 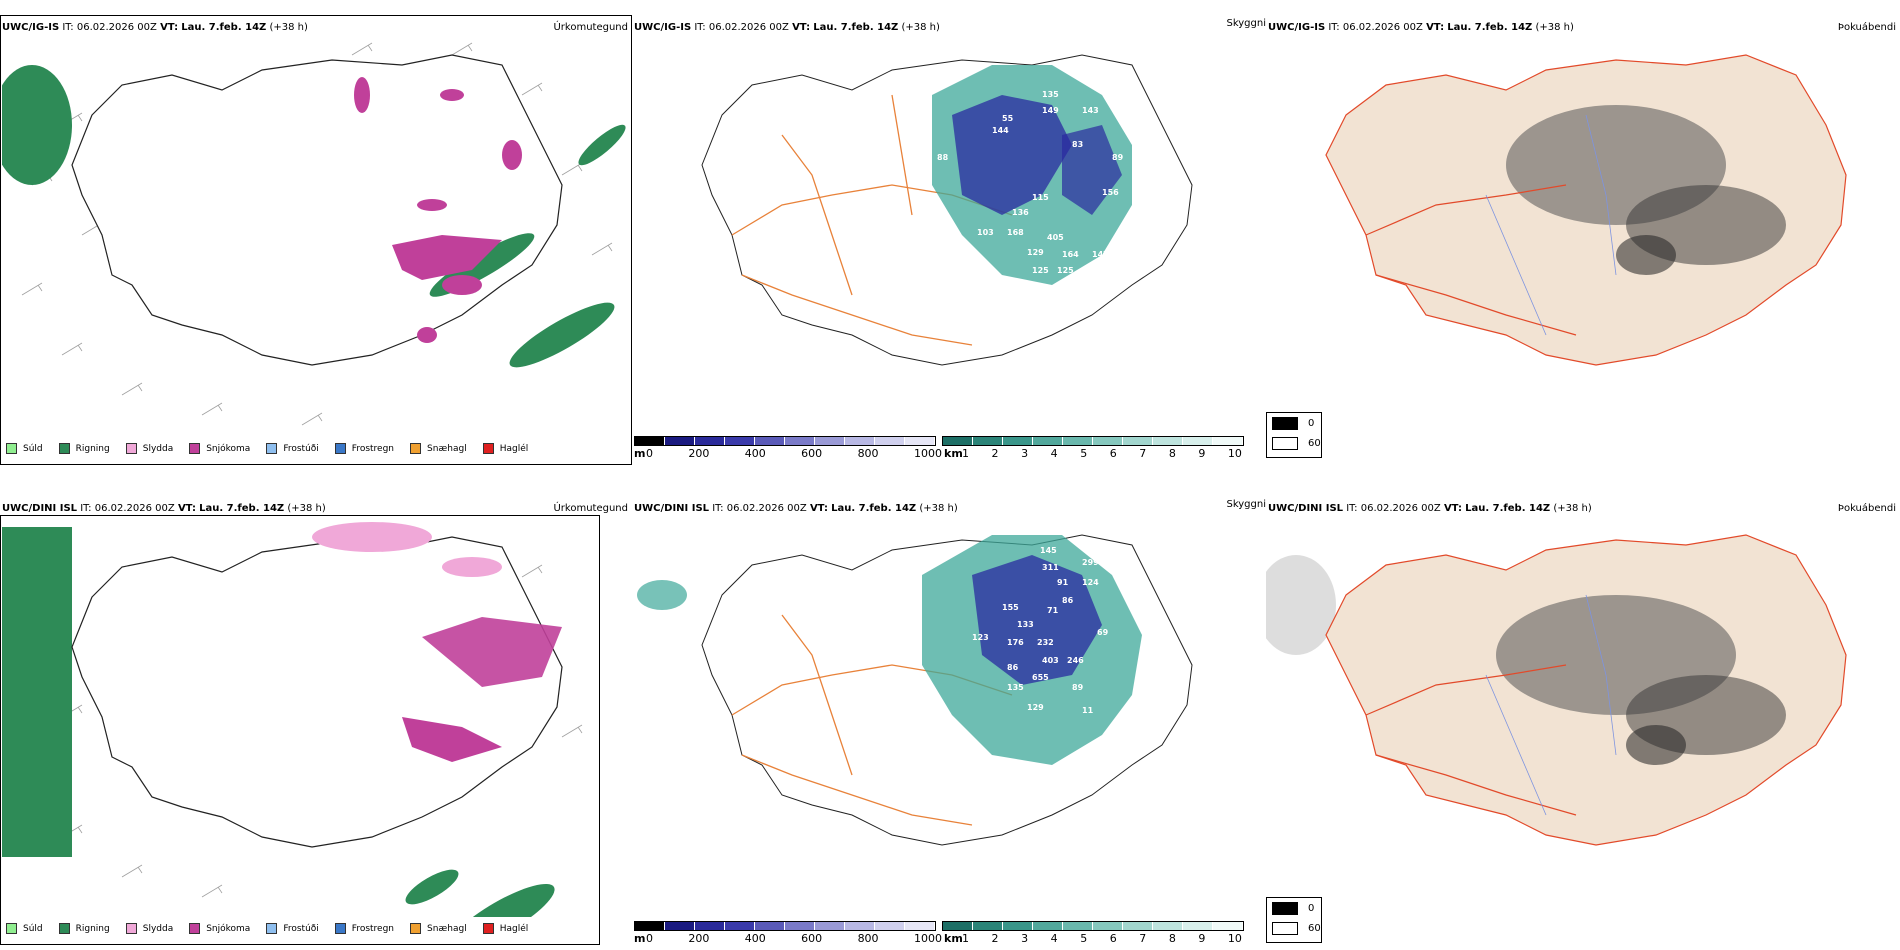 I want to click on svg-text: 168, so click(x=1015, y=232).